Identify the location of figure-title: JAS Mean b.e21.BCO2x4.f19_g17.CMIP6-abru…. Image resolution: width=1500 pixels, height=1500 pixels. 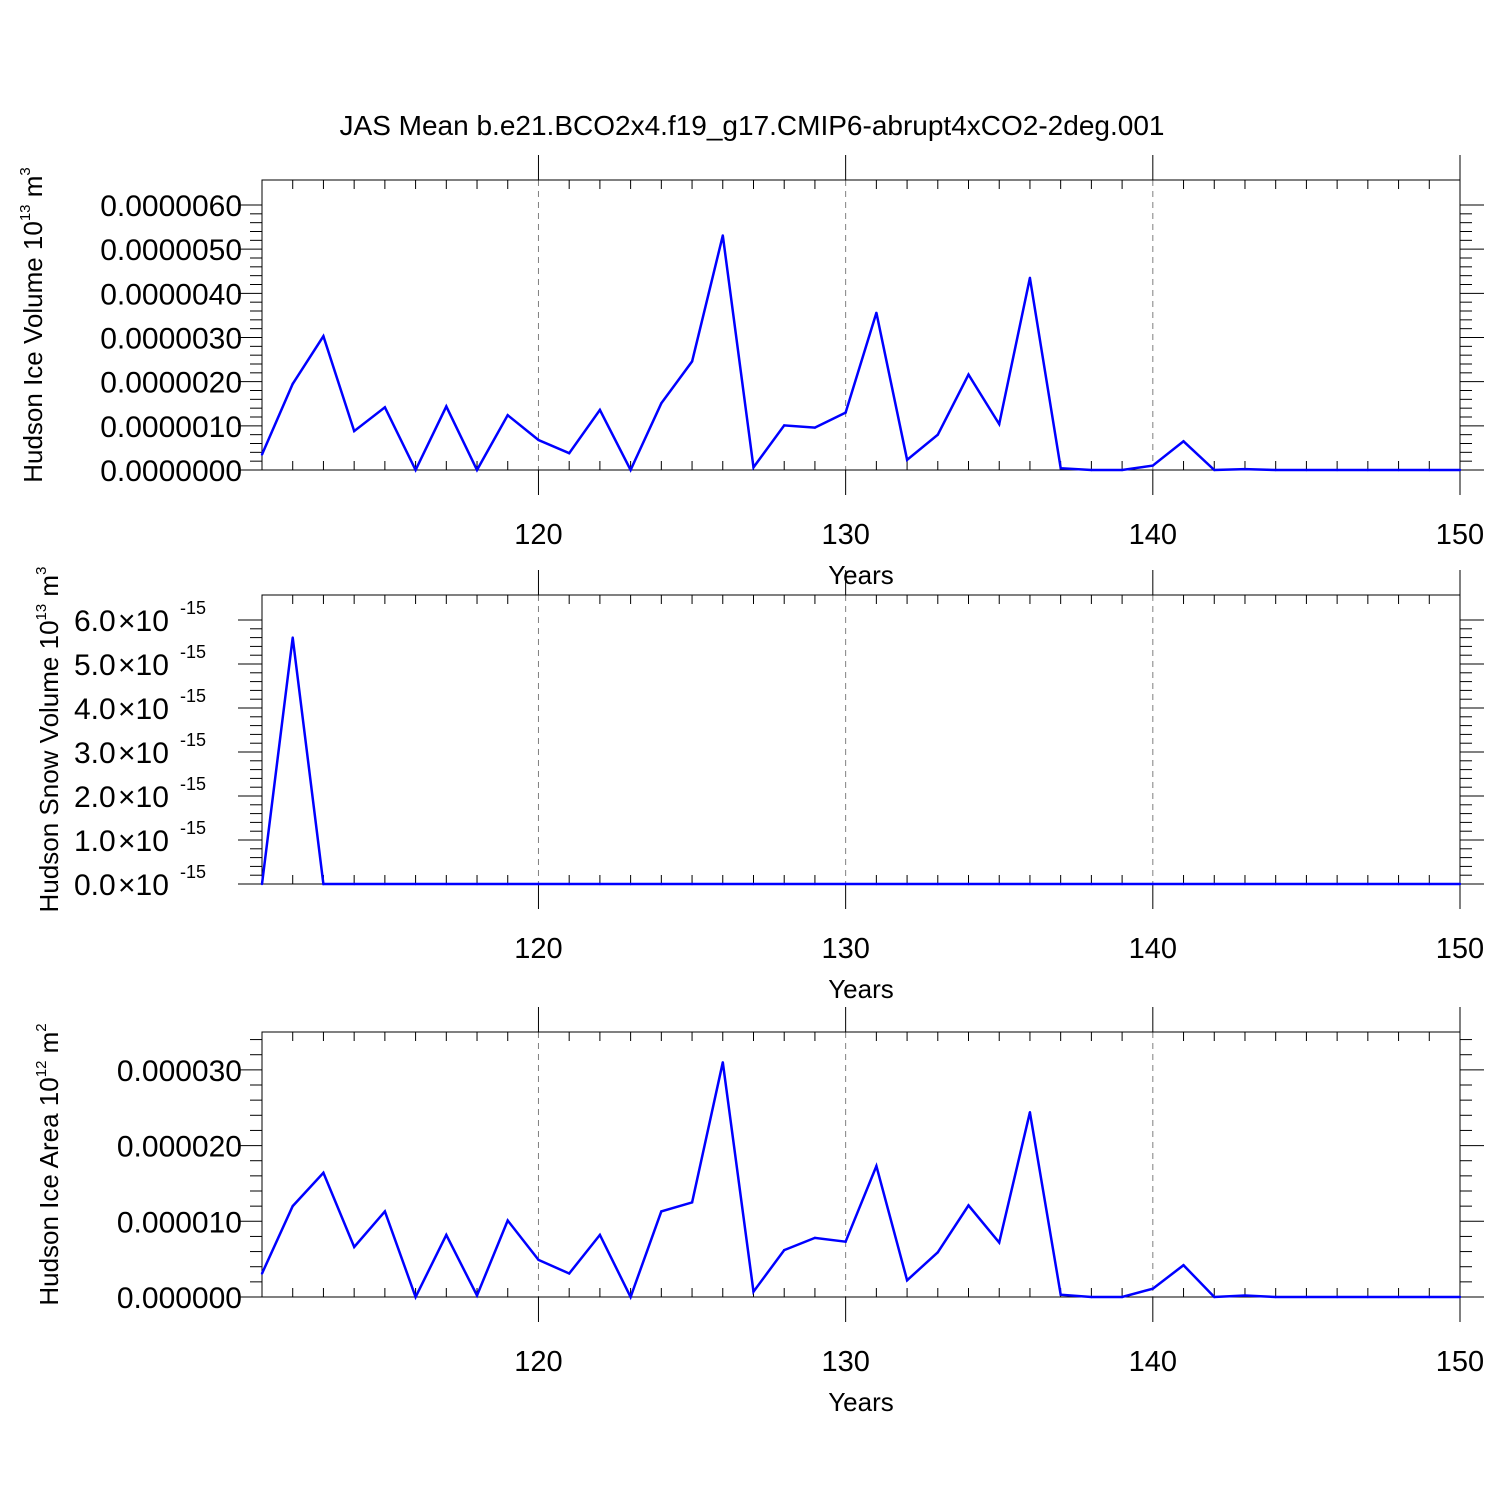
(752, 125).